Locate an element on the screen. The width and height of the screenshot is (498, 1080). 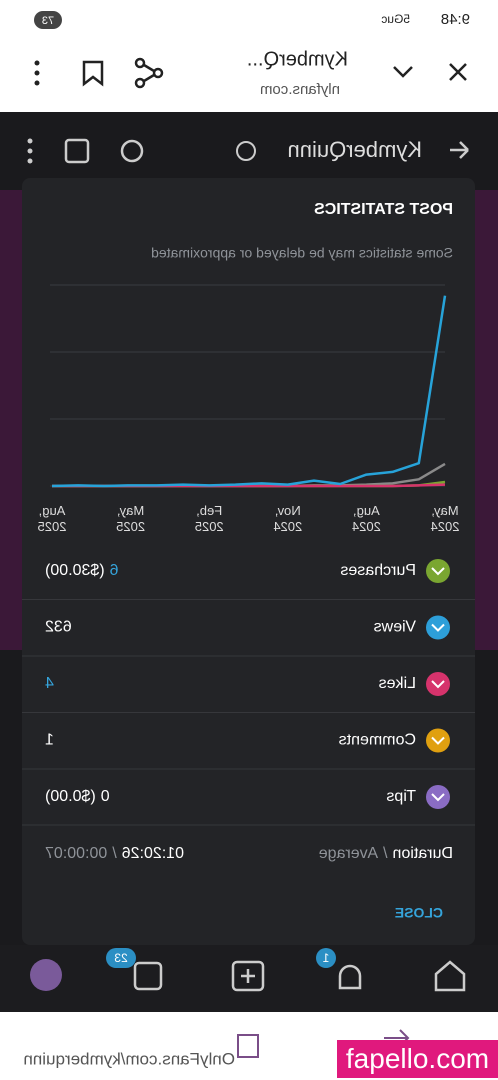
x-tick-label: Feb, 2025 is located at coordinates (209, 518).